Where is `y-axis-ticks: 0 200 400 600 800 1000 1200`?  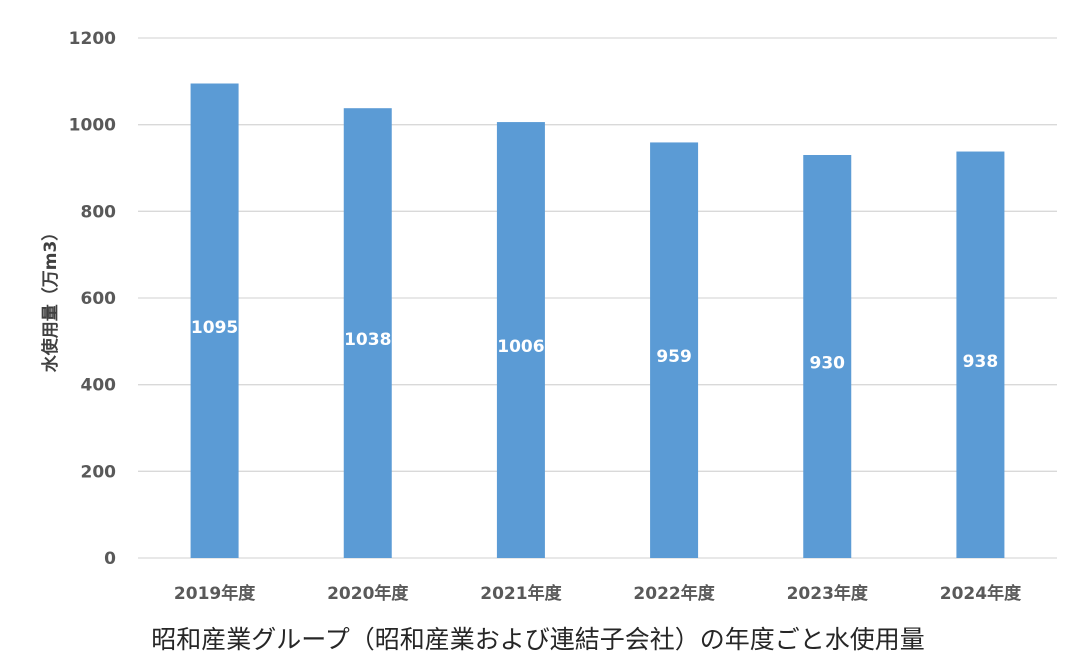 y-axis-ticks: 0 200 400 600 800 1000 1200 is located at coordinates (92, 299).